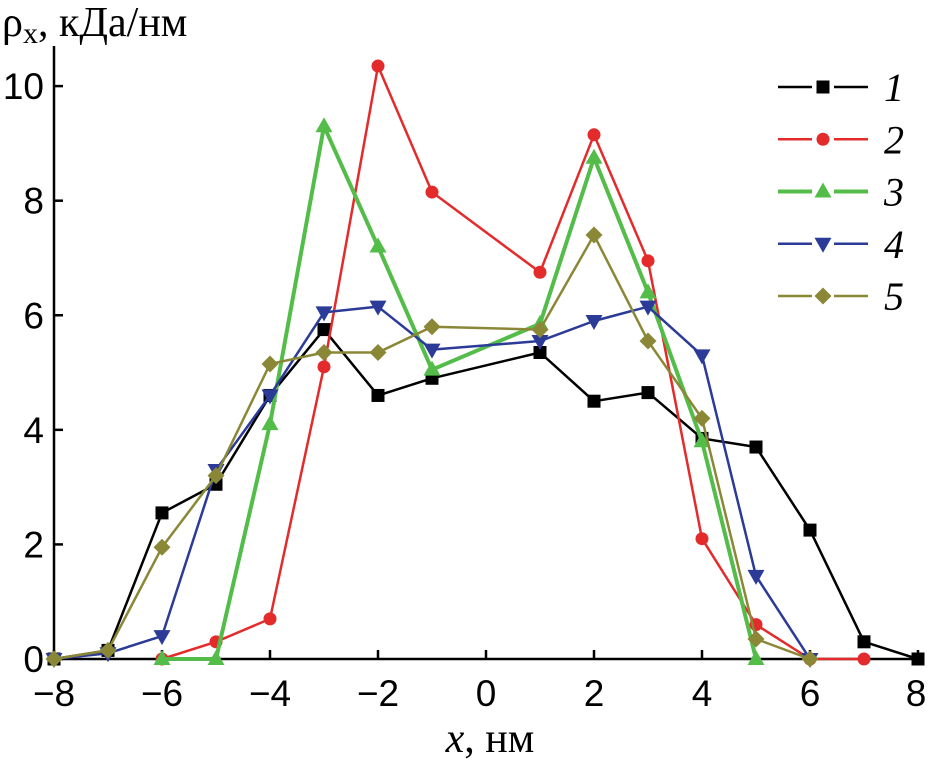 The height and width of the screenshot is (766, 928). What do you see at coordinates (841, 87) in the screenshot?
I see `legend-item-1: 1` at bounding box center [841, 87].